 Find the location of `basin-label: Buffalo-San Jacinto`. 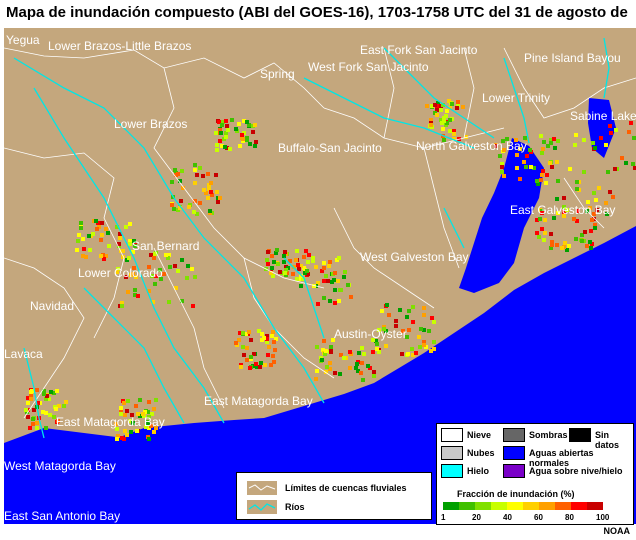

basin-label: Buffalo-San Jacinto is located at coordinates (330, 148).